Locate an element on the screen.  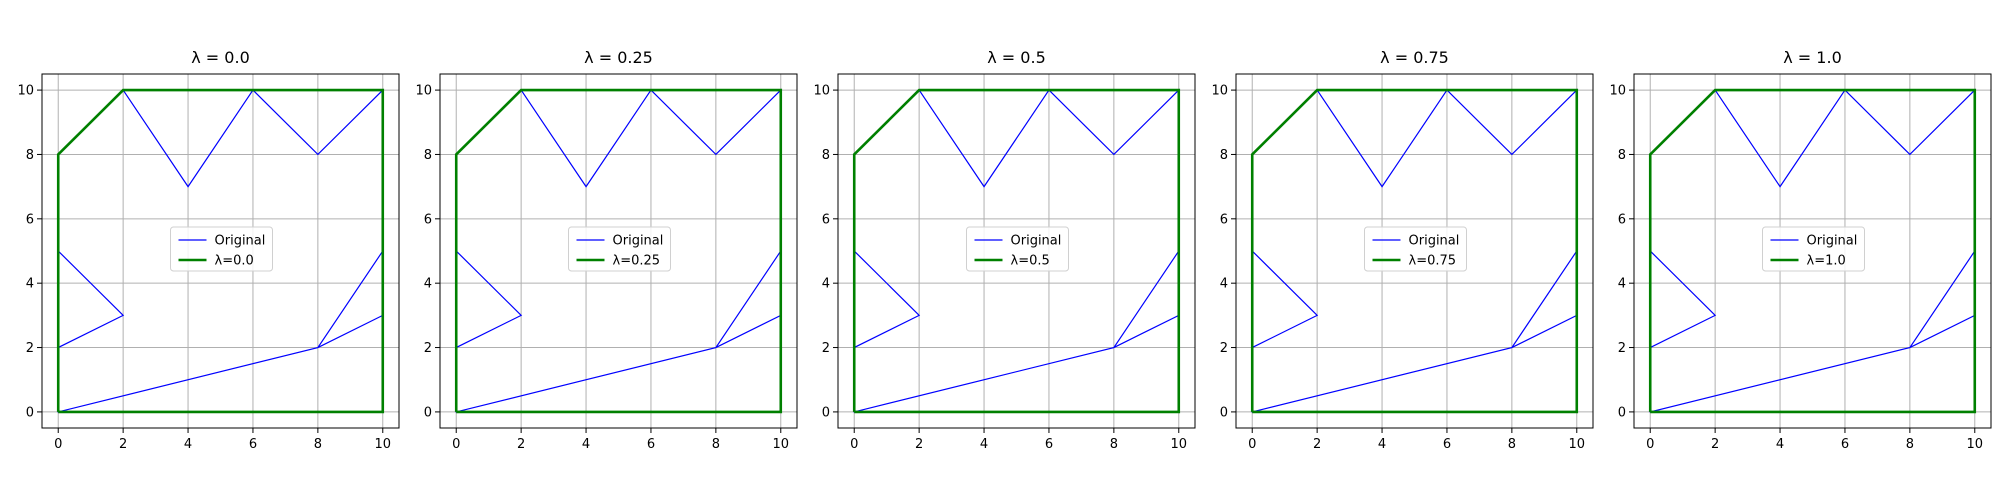
legend-label: λ=0.25 is located at coordinates (637, 261).